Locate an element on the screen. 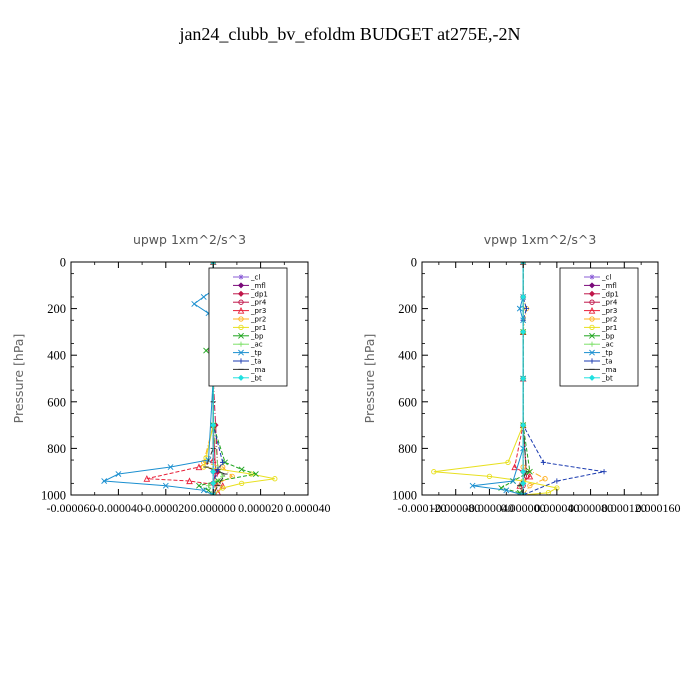  series-line-ma is located at coordinates (215, 378).